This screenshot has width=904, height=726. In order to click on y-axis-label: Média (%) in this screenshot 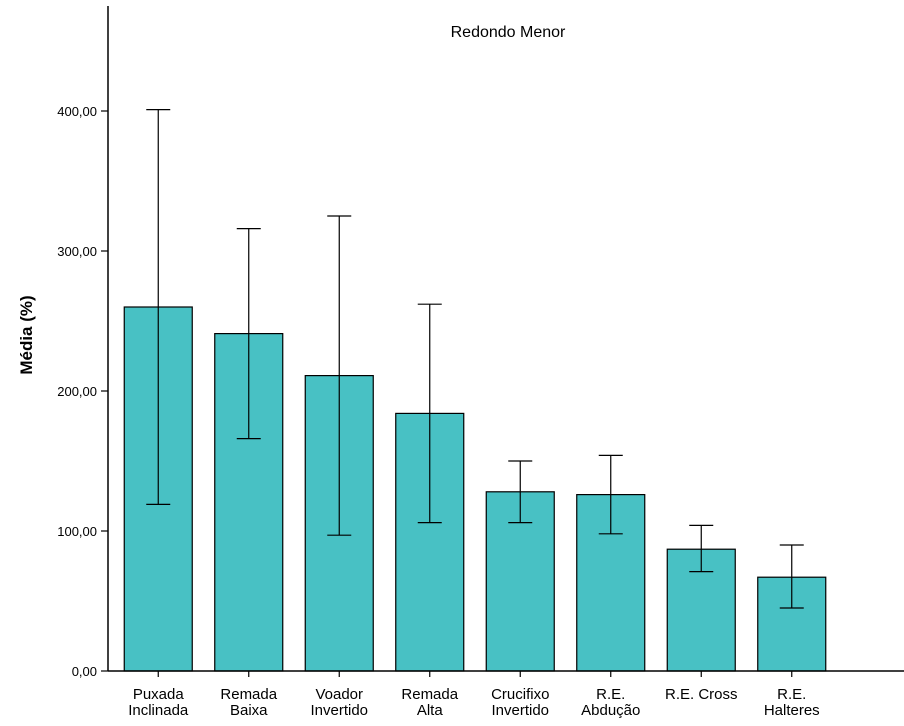, I will do `click(26, 334)`.